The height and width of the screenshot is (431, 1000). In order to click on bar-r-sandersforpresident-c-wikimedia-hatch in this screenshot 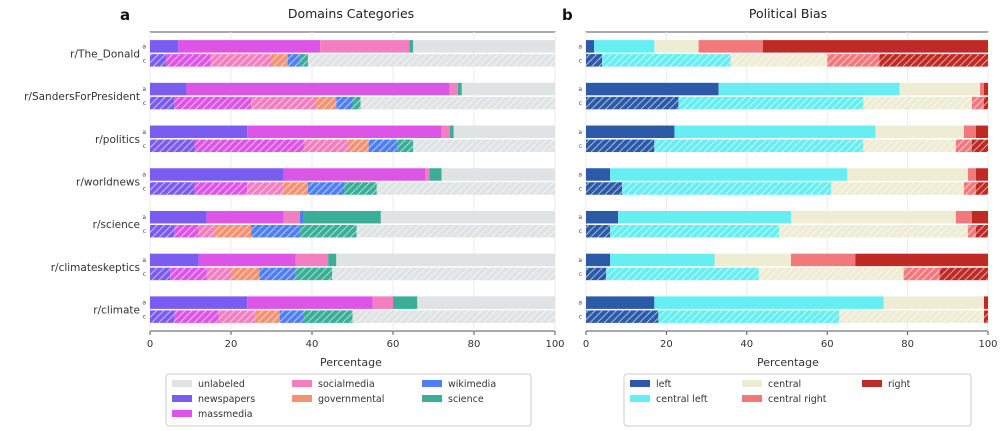, I will do `click(344, 103)`.